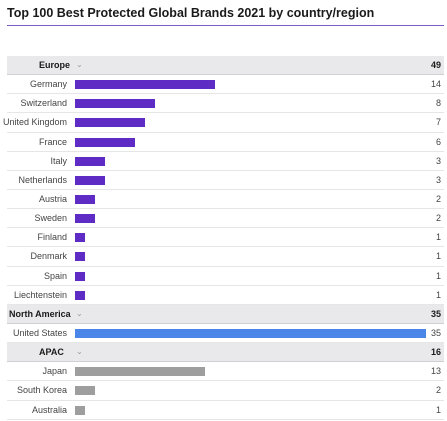  I want to click on group-total: 16, so click(435, 352).